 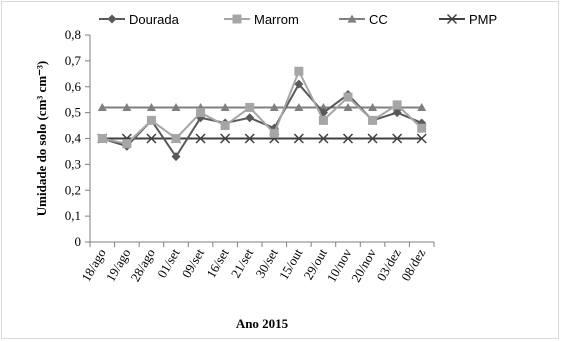 I want to click on y-tick-label: 0,2, so click(x=73, y=189).